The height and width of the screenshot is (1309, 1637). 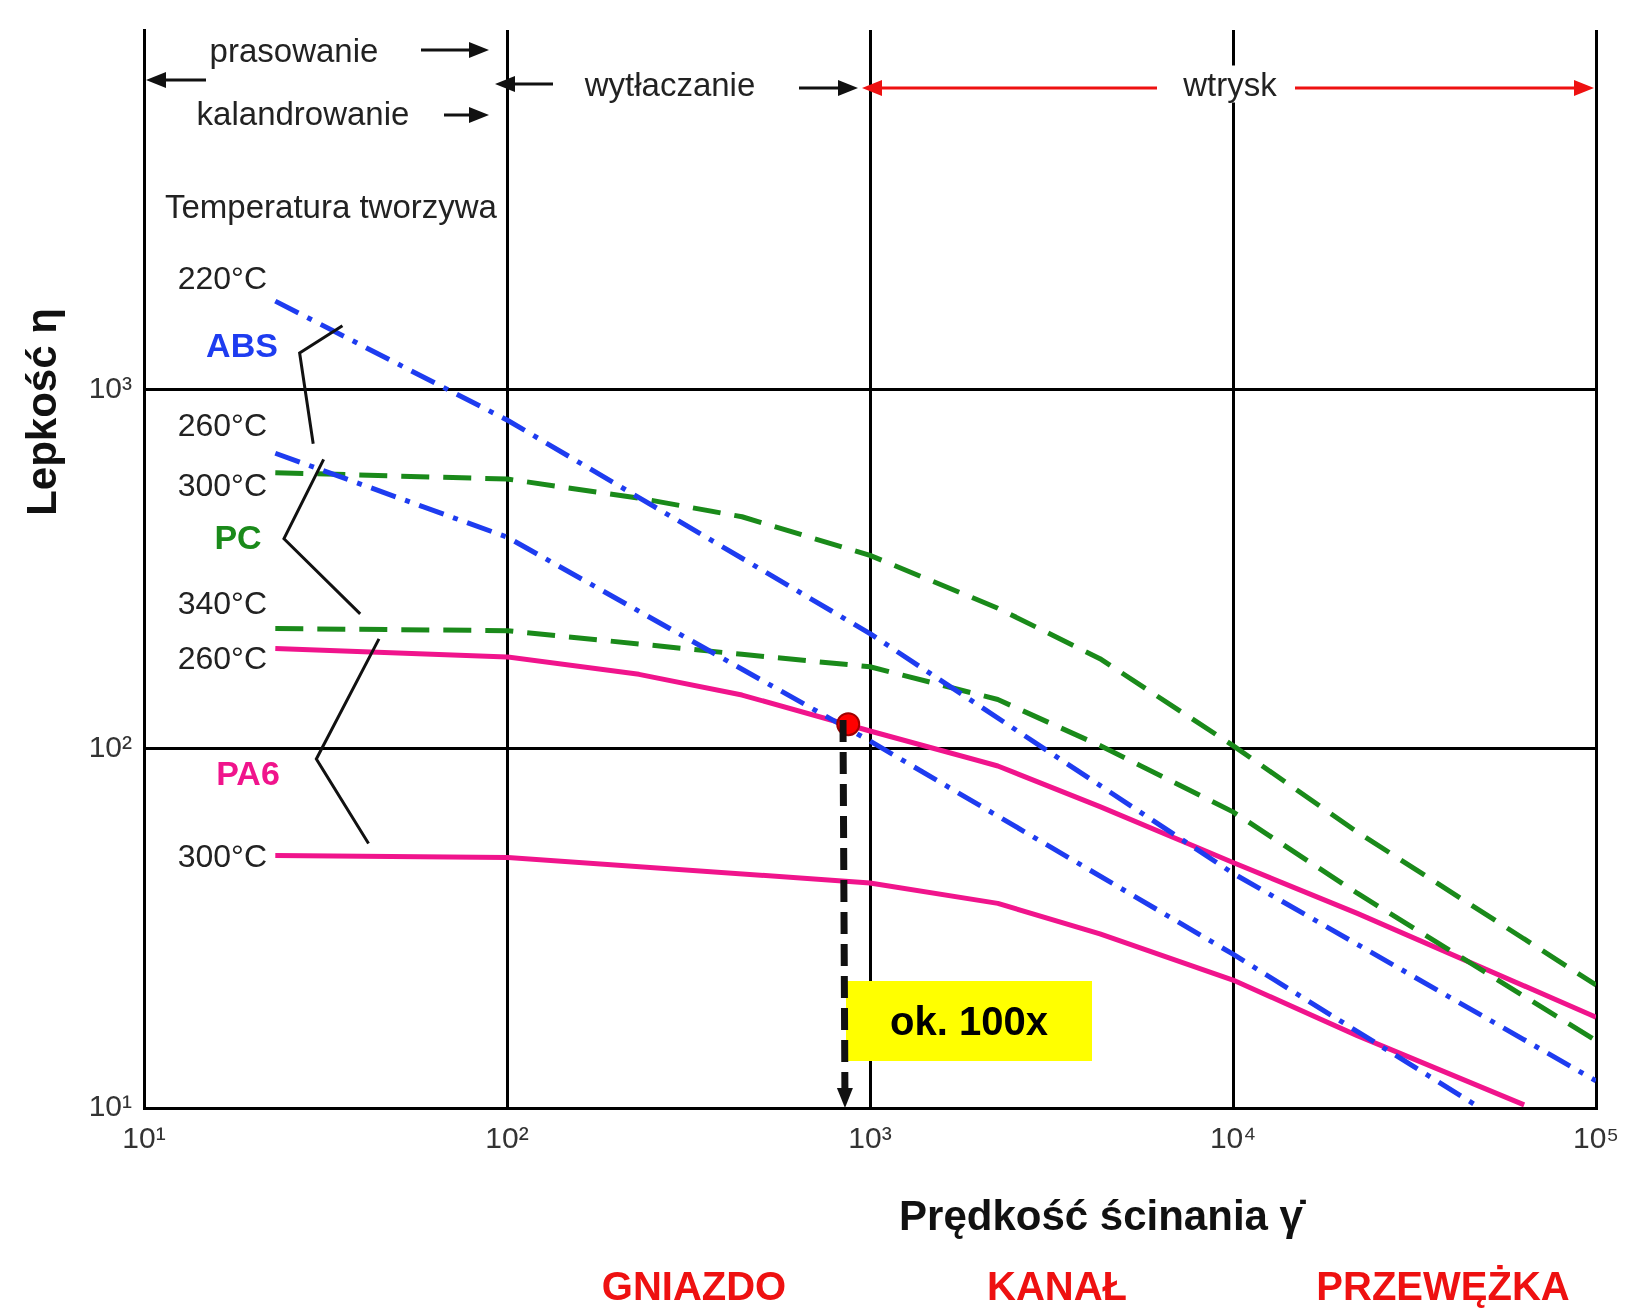 I want to click on annotation: wytłaczanie, so click(x=670, y=84).